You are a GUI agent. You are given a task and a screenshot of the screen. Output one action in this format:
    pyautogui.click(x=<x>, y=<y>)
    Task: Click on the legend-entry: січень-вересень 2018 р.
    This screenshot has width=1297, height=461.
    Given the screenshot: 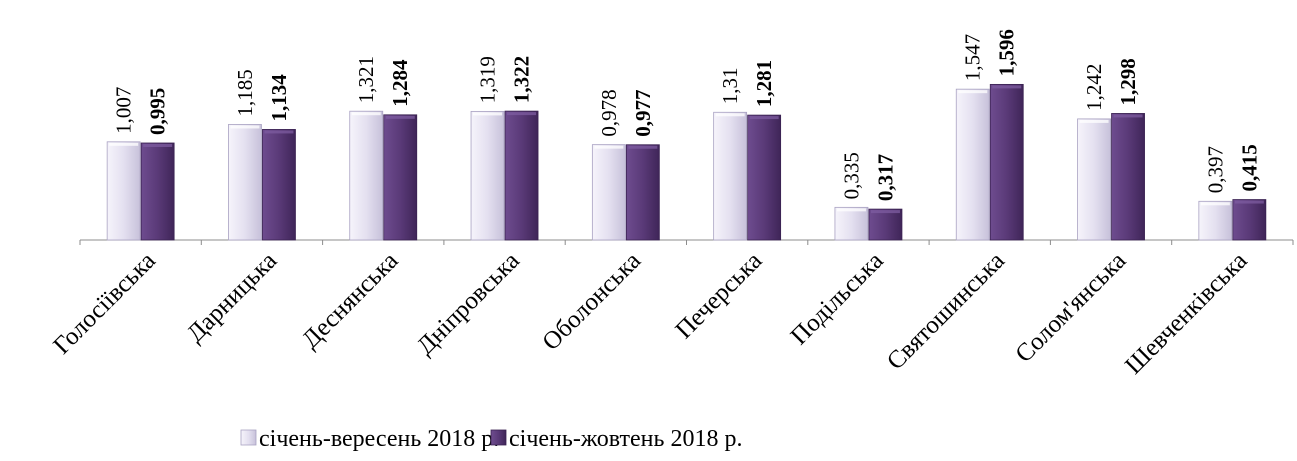 What is the action you would take?
    pyautogui.click(x=369, y=439)
    